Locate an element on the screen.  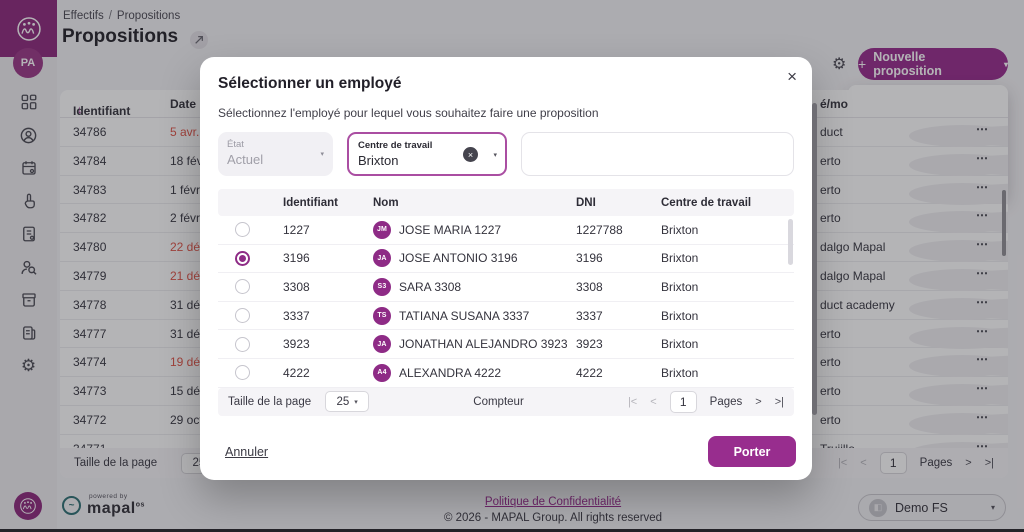
row-identifiant: 34772 is located at coordinates (90, 419).